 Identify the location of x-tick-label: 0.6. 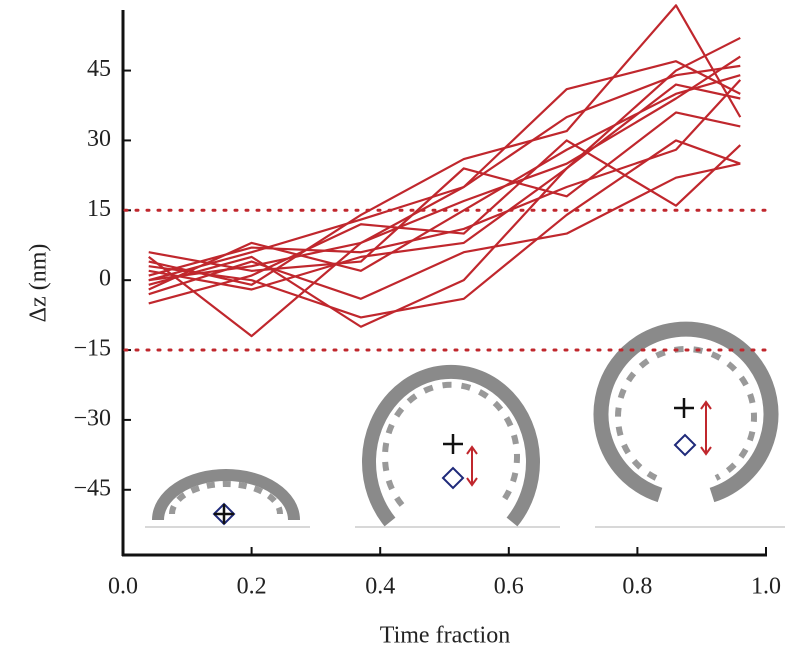
(509, 587).